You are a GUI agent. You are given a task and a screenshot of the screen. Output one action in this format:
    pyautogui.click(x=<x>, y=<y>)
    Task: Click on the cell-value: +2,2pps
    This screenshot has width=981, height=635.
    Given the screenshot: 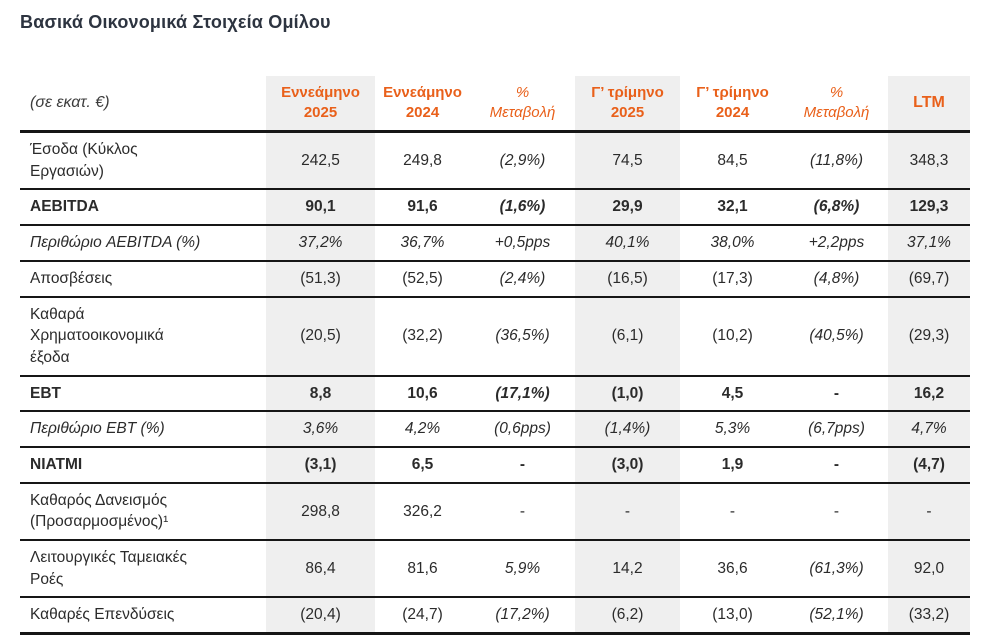 What is the action you would take?
    pyautogui.click(x=836, y=243)
    